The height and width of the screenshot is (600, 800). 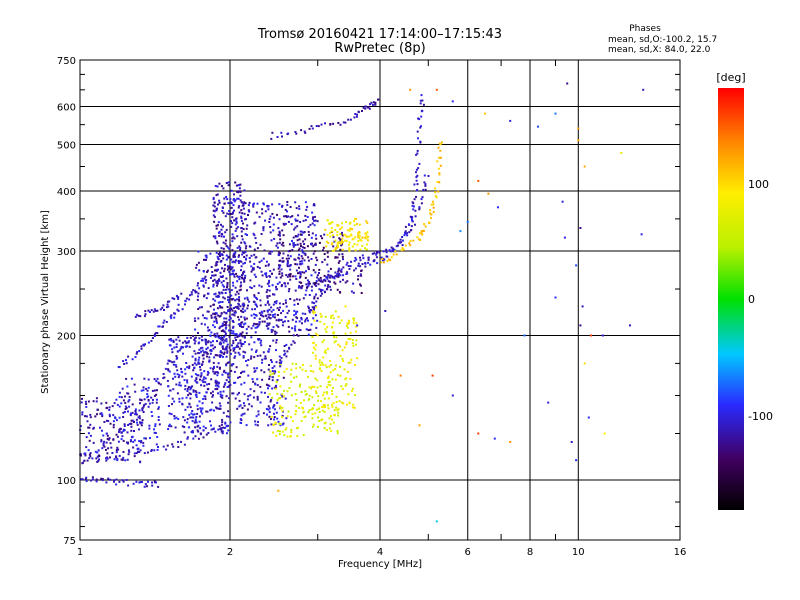 What do you see at coordinates (758, 184) in the screenshot?
I see `colorbar-tick-100: 100` at bounding box center [758, 184].